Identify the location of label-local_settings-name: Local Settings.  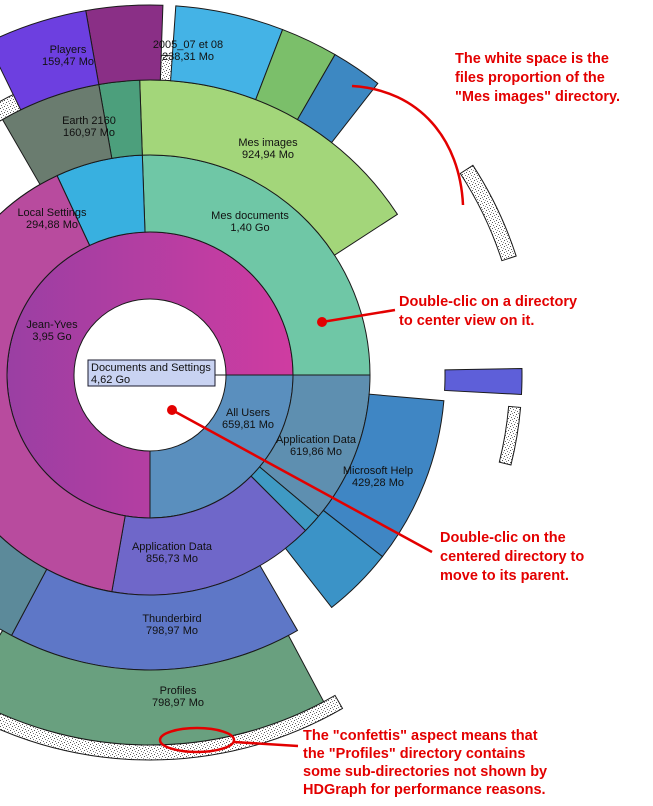
(52, 213).